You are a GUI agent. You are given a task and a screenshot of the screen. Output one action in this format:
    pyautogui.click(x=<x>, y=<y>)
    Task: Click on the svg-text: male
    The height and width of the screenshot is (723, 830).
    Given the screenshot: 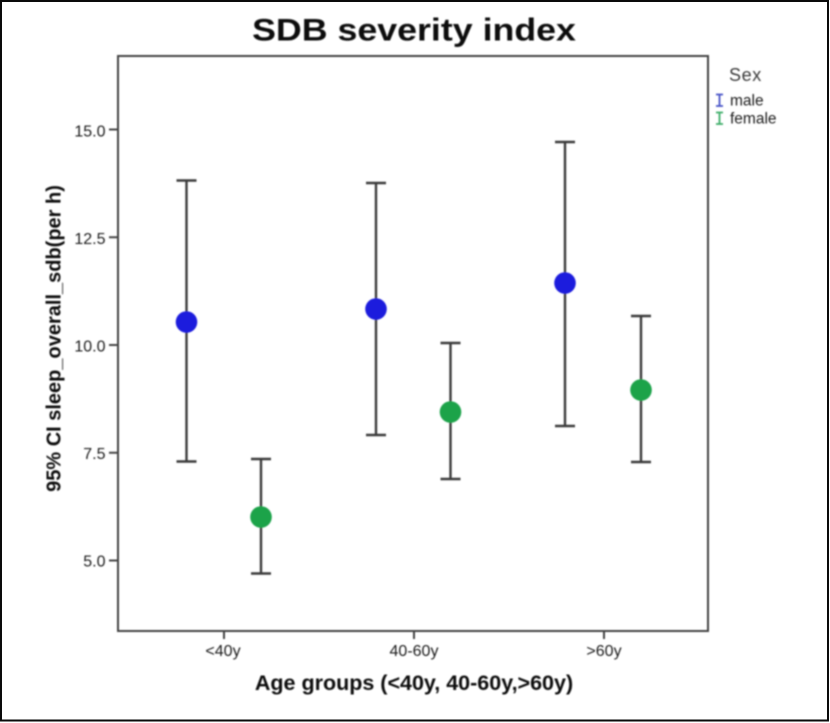 What is the action you would take?
    pyautogui.click(x=747, y=101)
    